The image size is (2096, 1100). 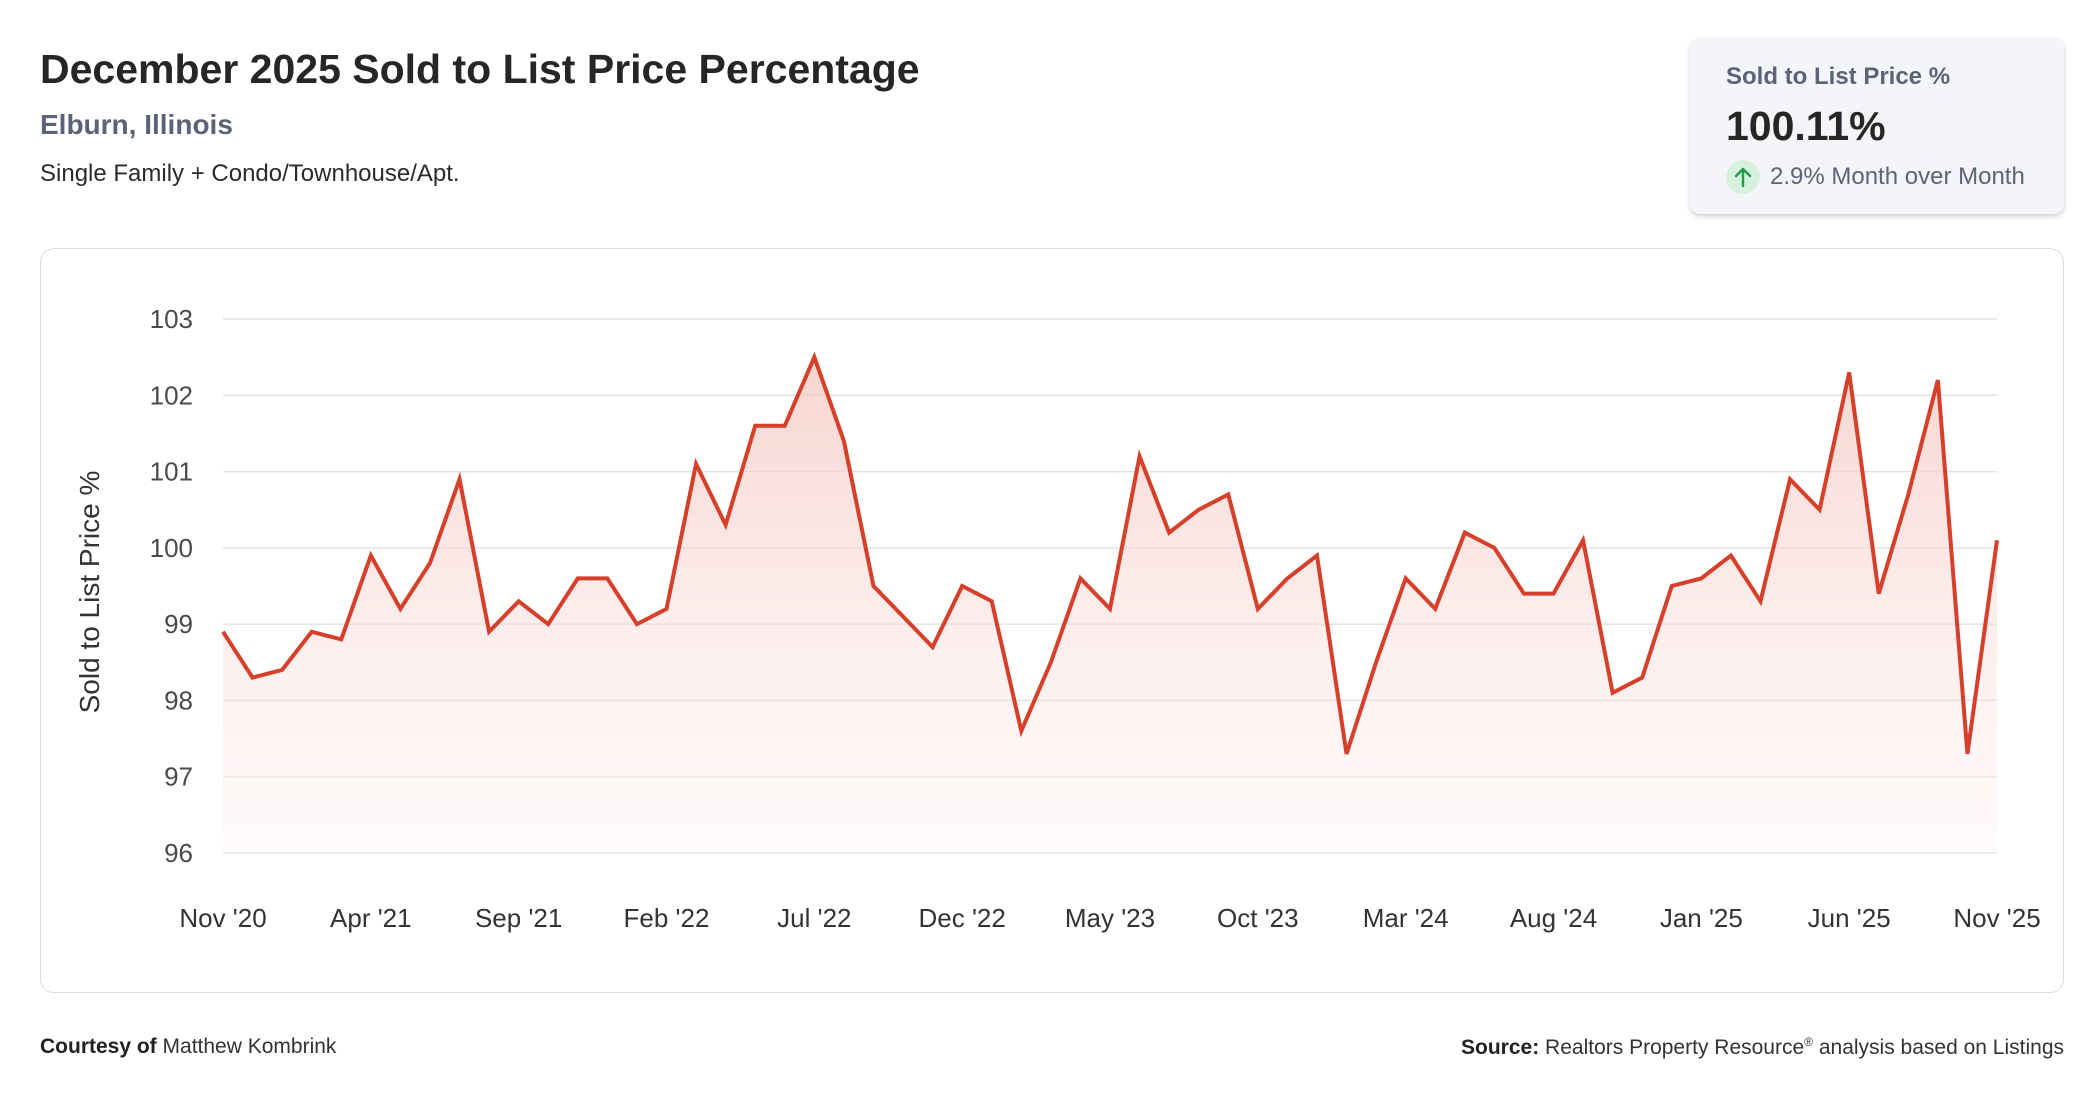 What do you see at coordinates (178, 853) in the screenshot?
I see `y-tick-label: 96` at bounding box center [178, 853].